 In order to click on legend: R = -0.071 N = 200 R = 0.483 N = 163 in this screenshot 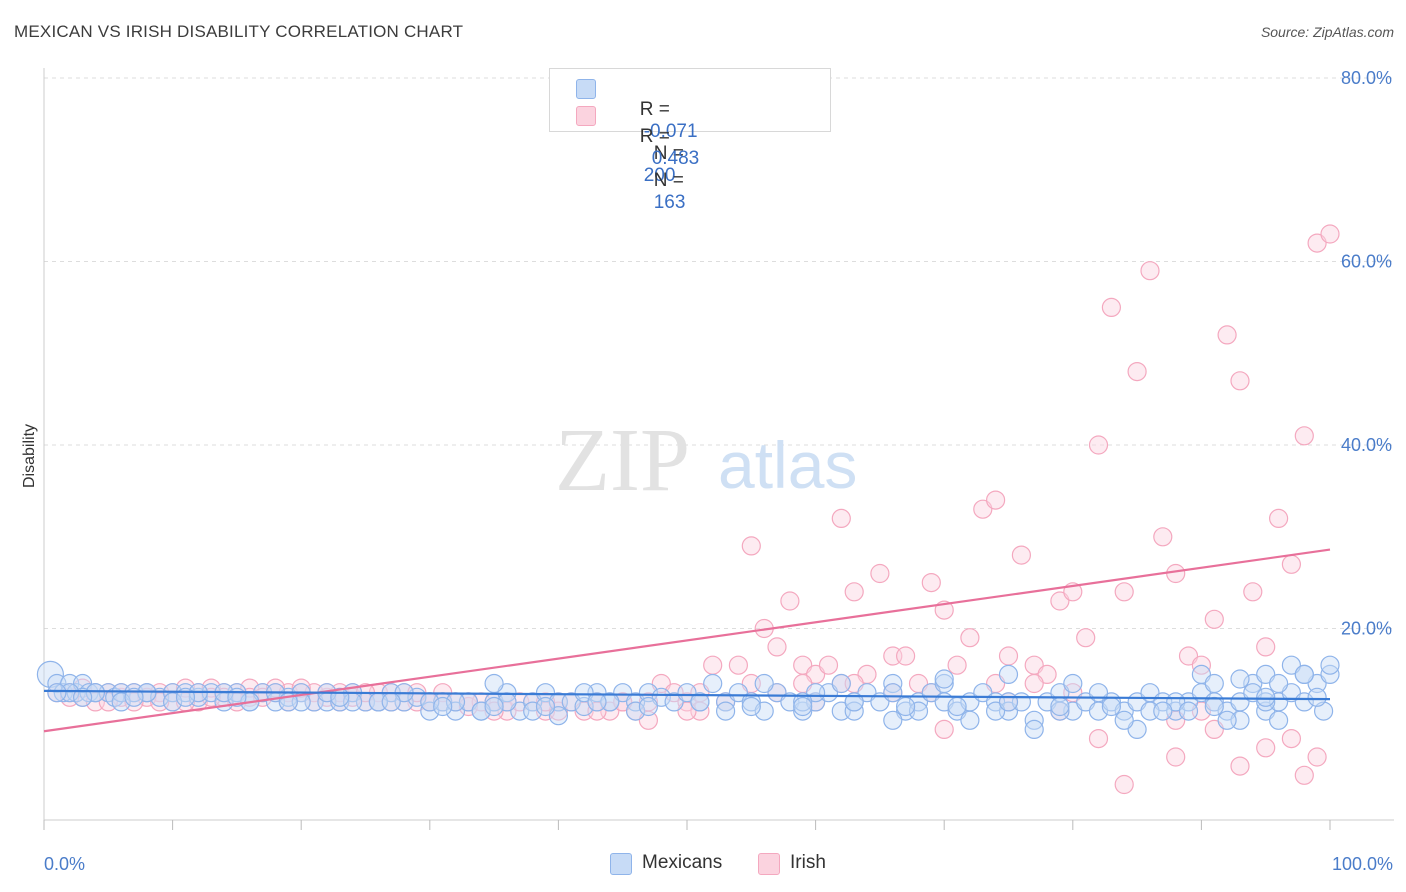, I will do `click(690, 140)`.